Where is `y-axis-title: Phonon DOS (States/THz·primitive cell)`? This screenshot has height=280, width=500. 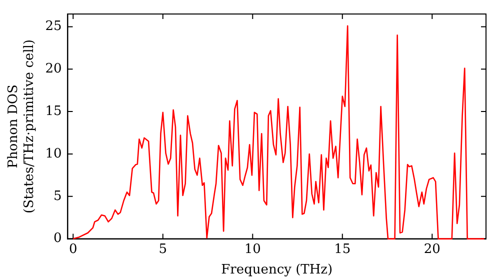
y-axis-title: Phonon DOS (States/THz·primitive cell) is located at coordinates (21, 126).